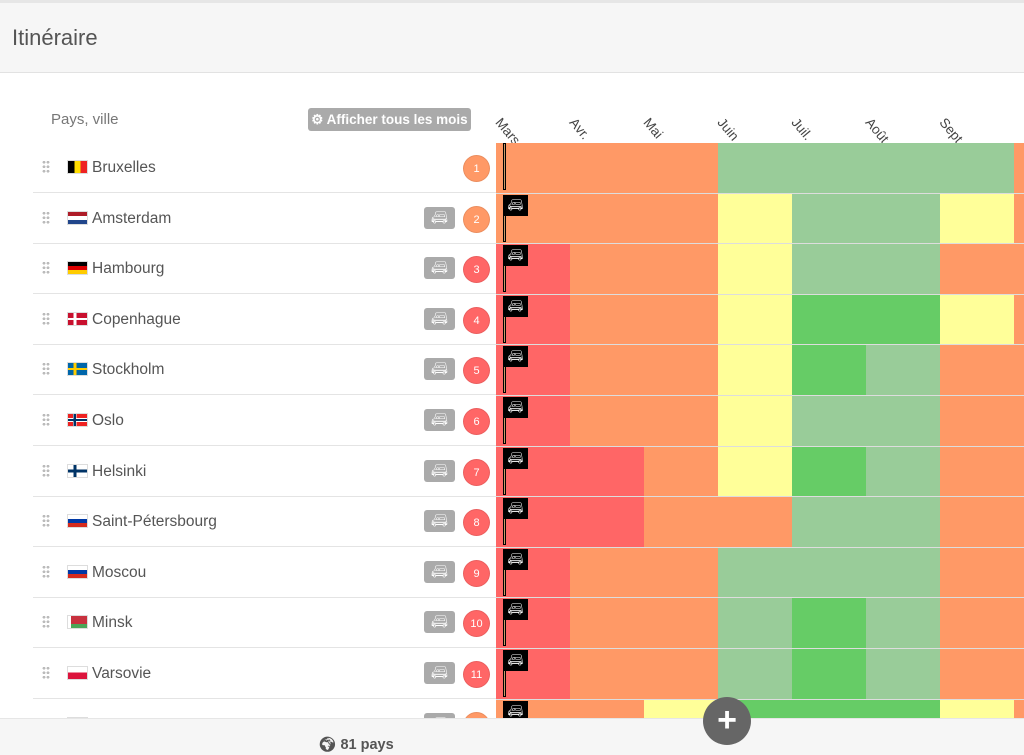 The width and height of the screenshot is (1024, 755). I want to click on city-name: Amsterdam, so click(132, 218).